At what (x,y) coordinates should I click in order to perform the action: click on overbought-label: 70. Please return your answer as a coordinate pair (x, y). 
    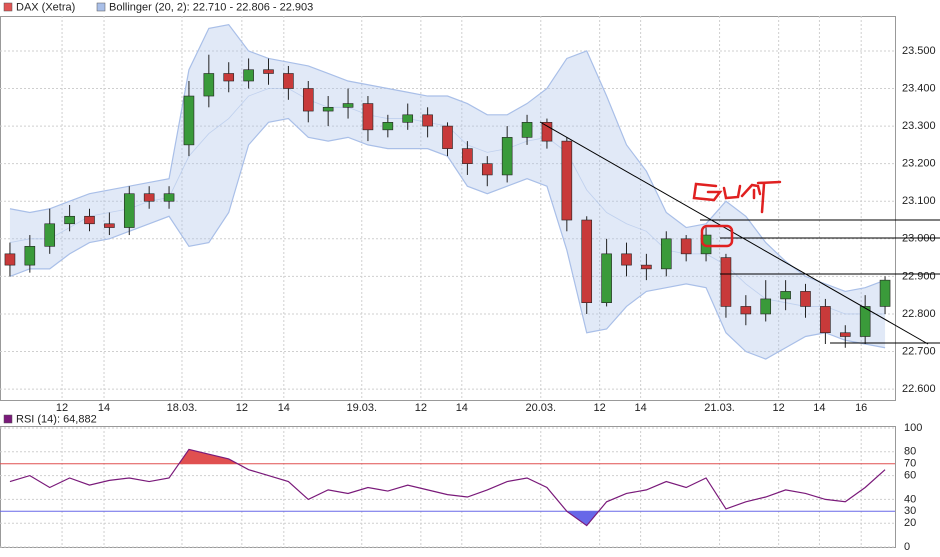
    Looking at the image, I should click on (910, 464).